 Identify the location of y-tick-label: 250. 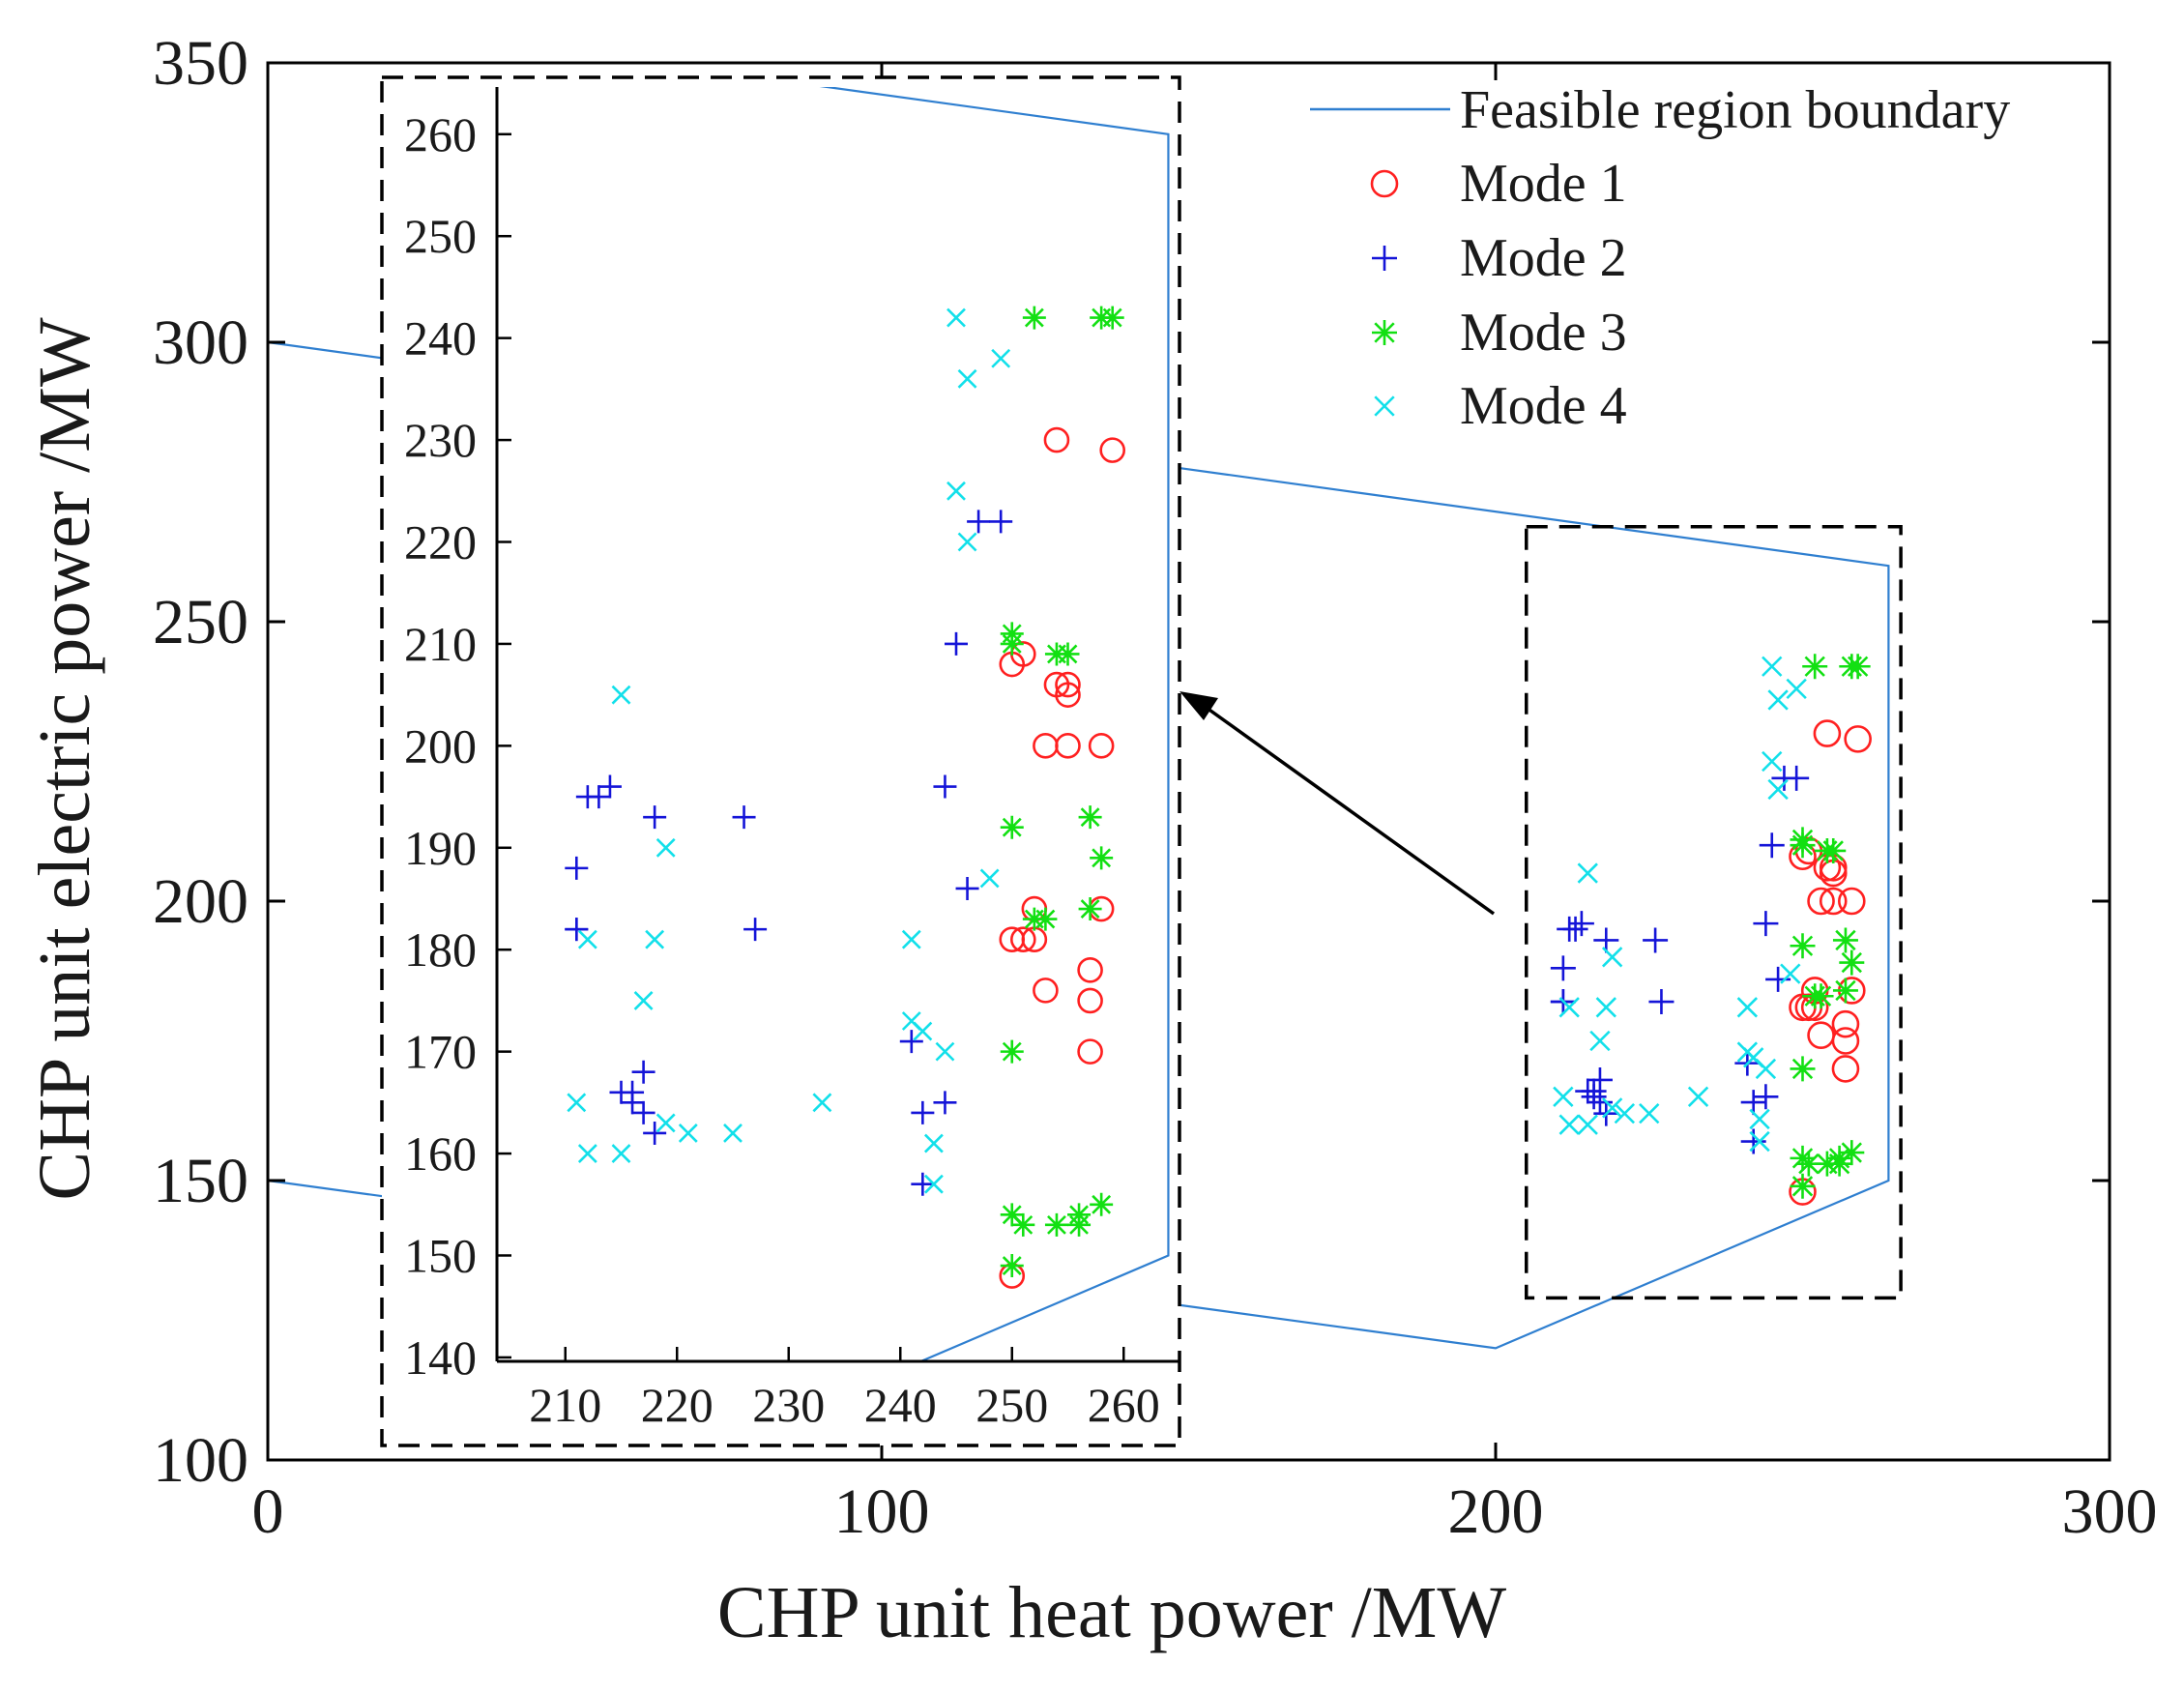
(201, 622).